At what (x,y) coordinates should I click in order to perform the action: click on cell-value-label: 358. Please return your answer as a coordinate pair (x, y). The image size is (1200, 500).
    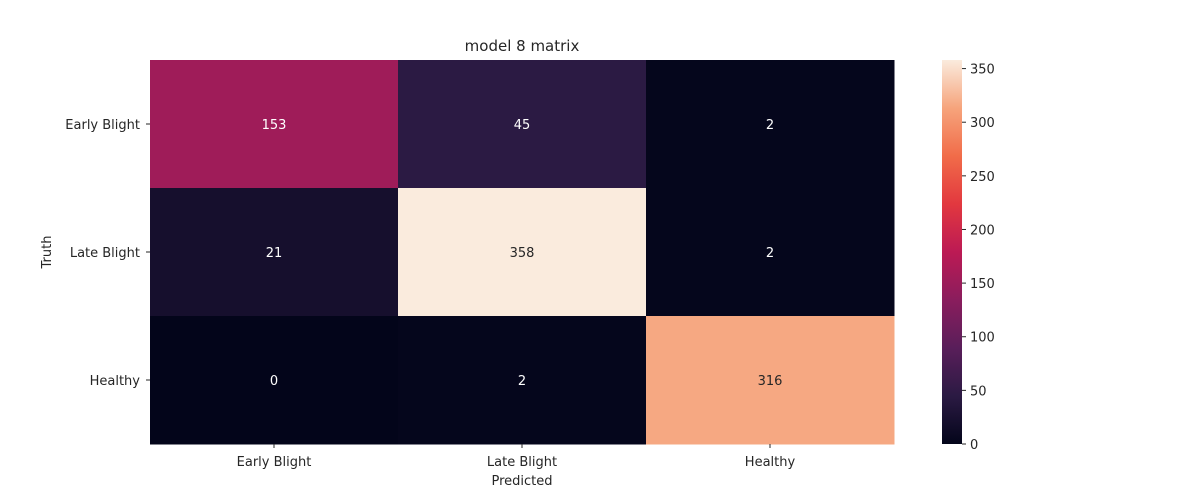
    Looking at the image, I should click on (522, 253).